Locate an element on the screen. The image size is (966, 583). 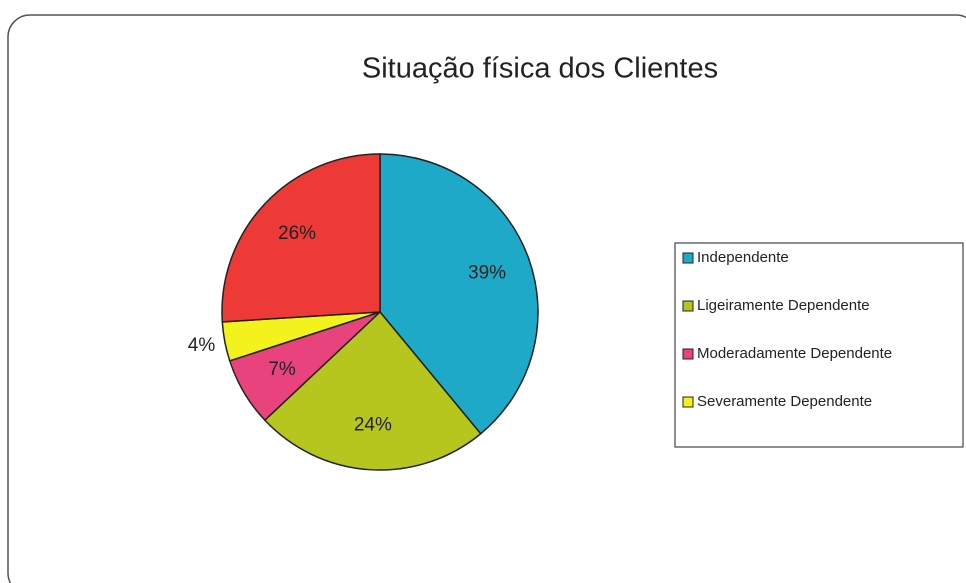
legend-label: Independente is located at coordinates (743, 257).